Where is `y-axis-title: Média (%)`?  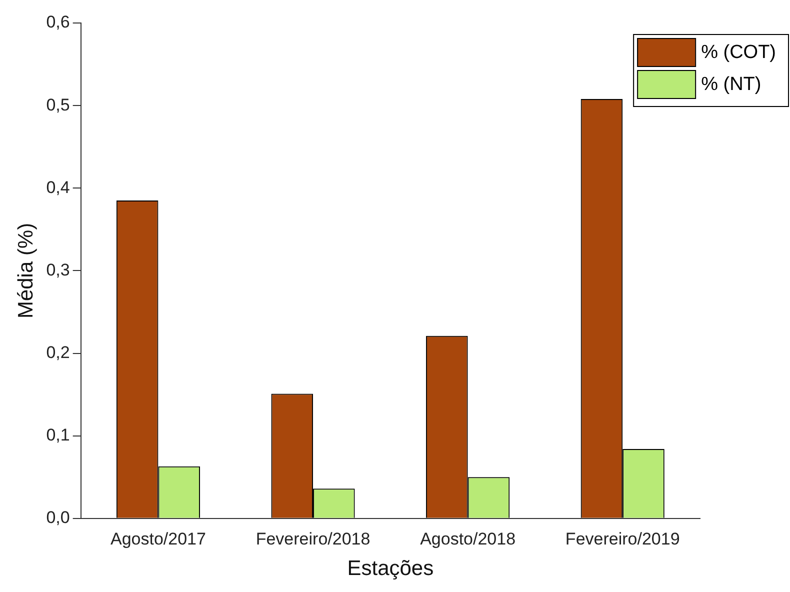 y-axis-title: Média (%) is located at coordinates (26, 270).